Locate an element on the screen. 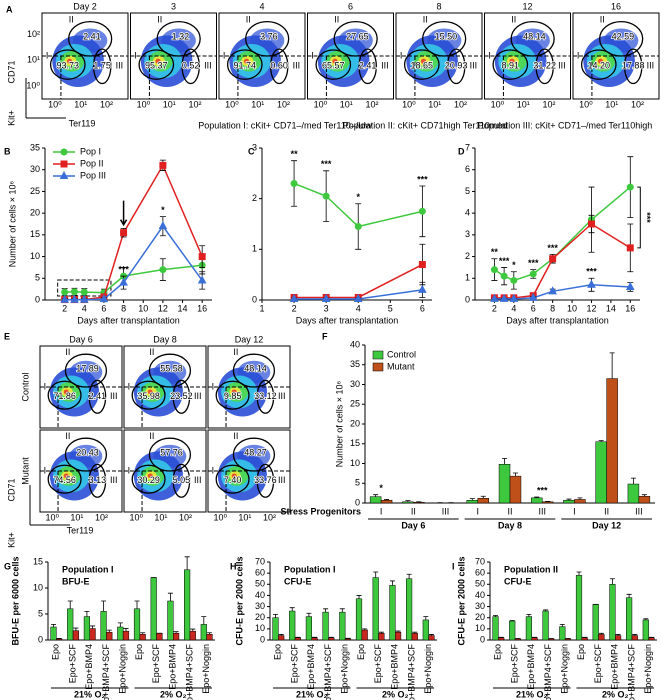 The height and width of the screenshot is (700, 665). y-tick-label: 50 is located at coordinates (260, 584).